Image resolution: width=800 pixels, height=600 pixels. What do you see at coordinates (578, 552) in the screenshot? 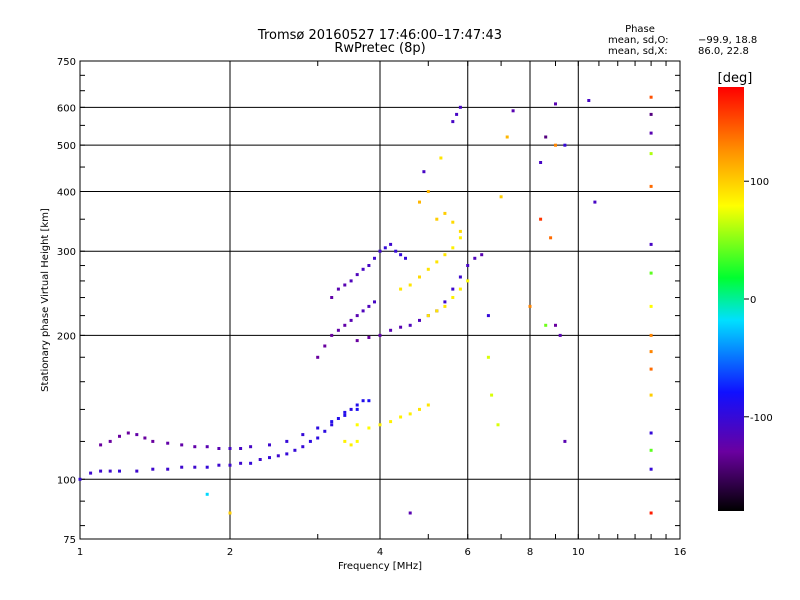
I see `x-tick-label: 10` at bounding box center [578, 552].